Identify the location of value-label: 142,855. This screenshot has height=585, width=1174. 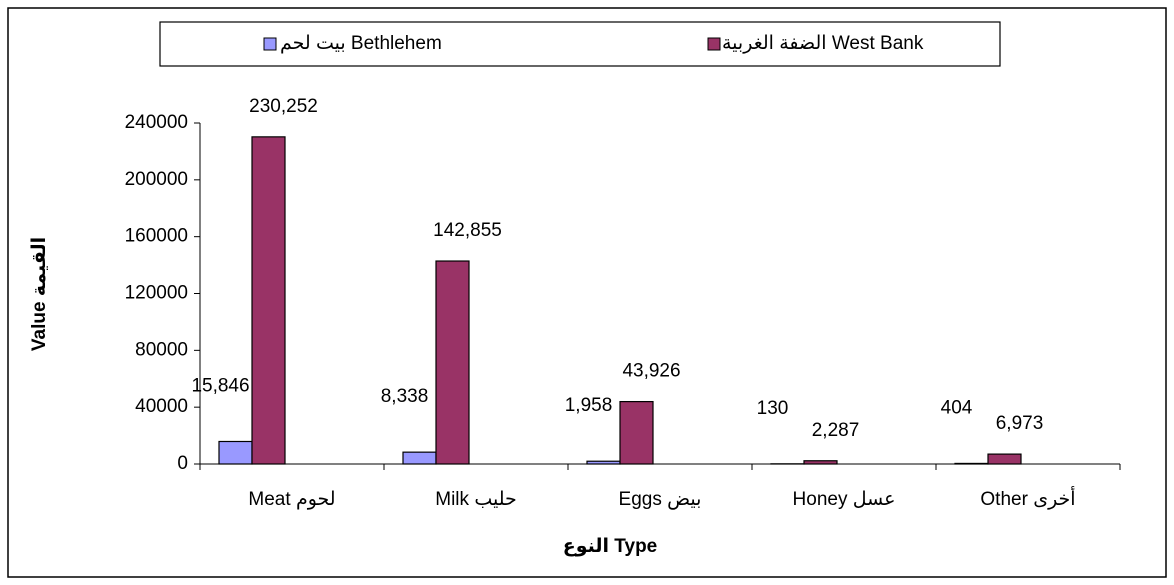
(467, 230).